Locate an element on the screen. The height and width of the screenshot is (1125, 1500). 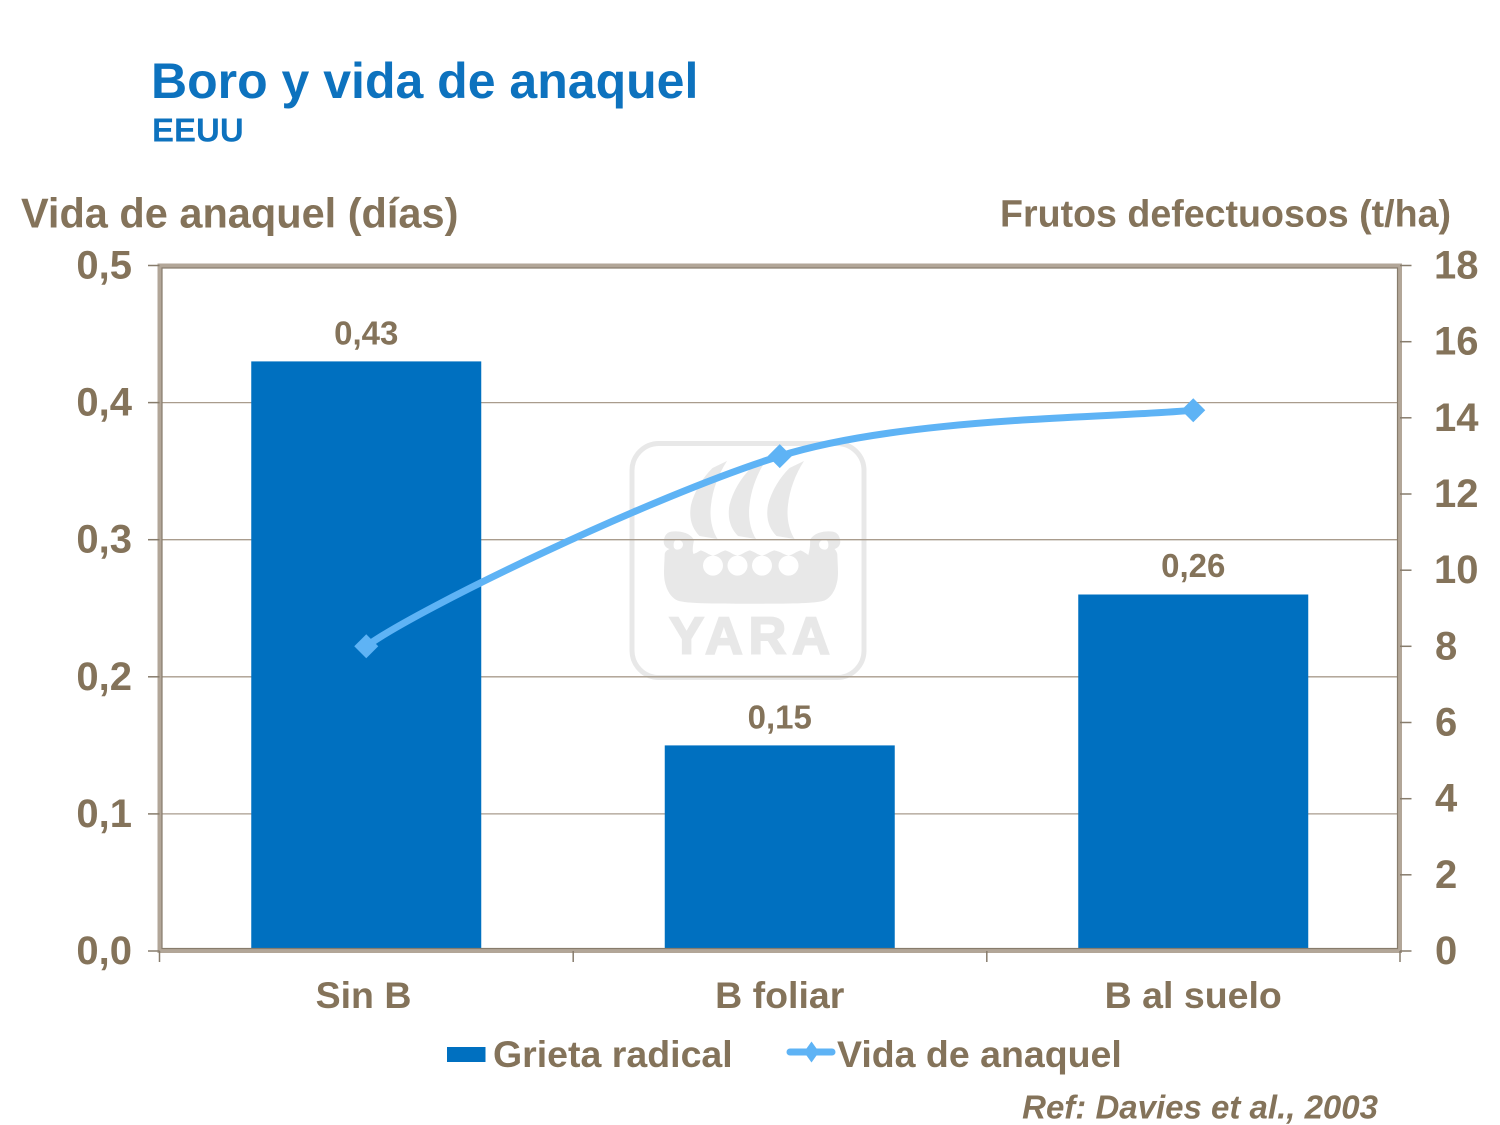
svg-text: 10 is located at coordinates (1456, 570).